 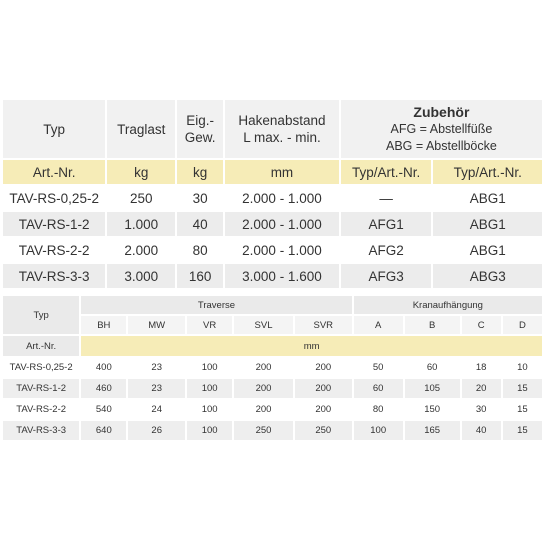 I want to click on header-eig-line1: Eig.-, so click(x=200, y=120).